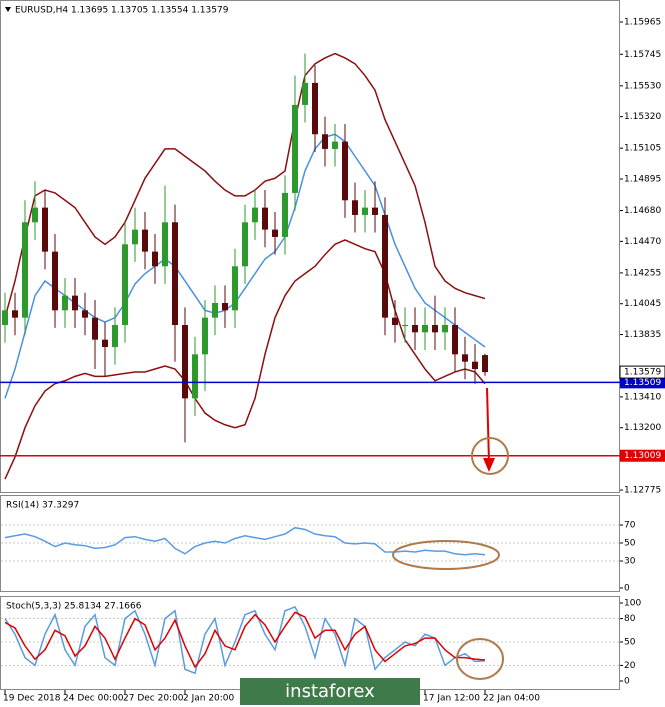 This screenshot has width=665, height=707. Describe the element at coordinates (153, 699) in the screenshot. I see `x-tick-label: 27 Dec 20:00` at that location.